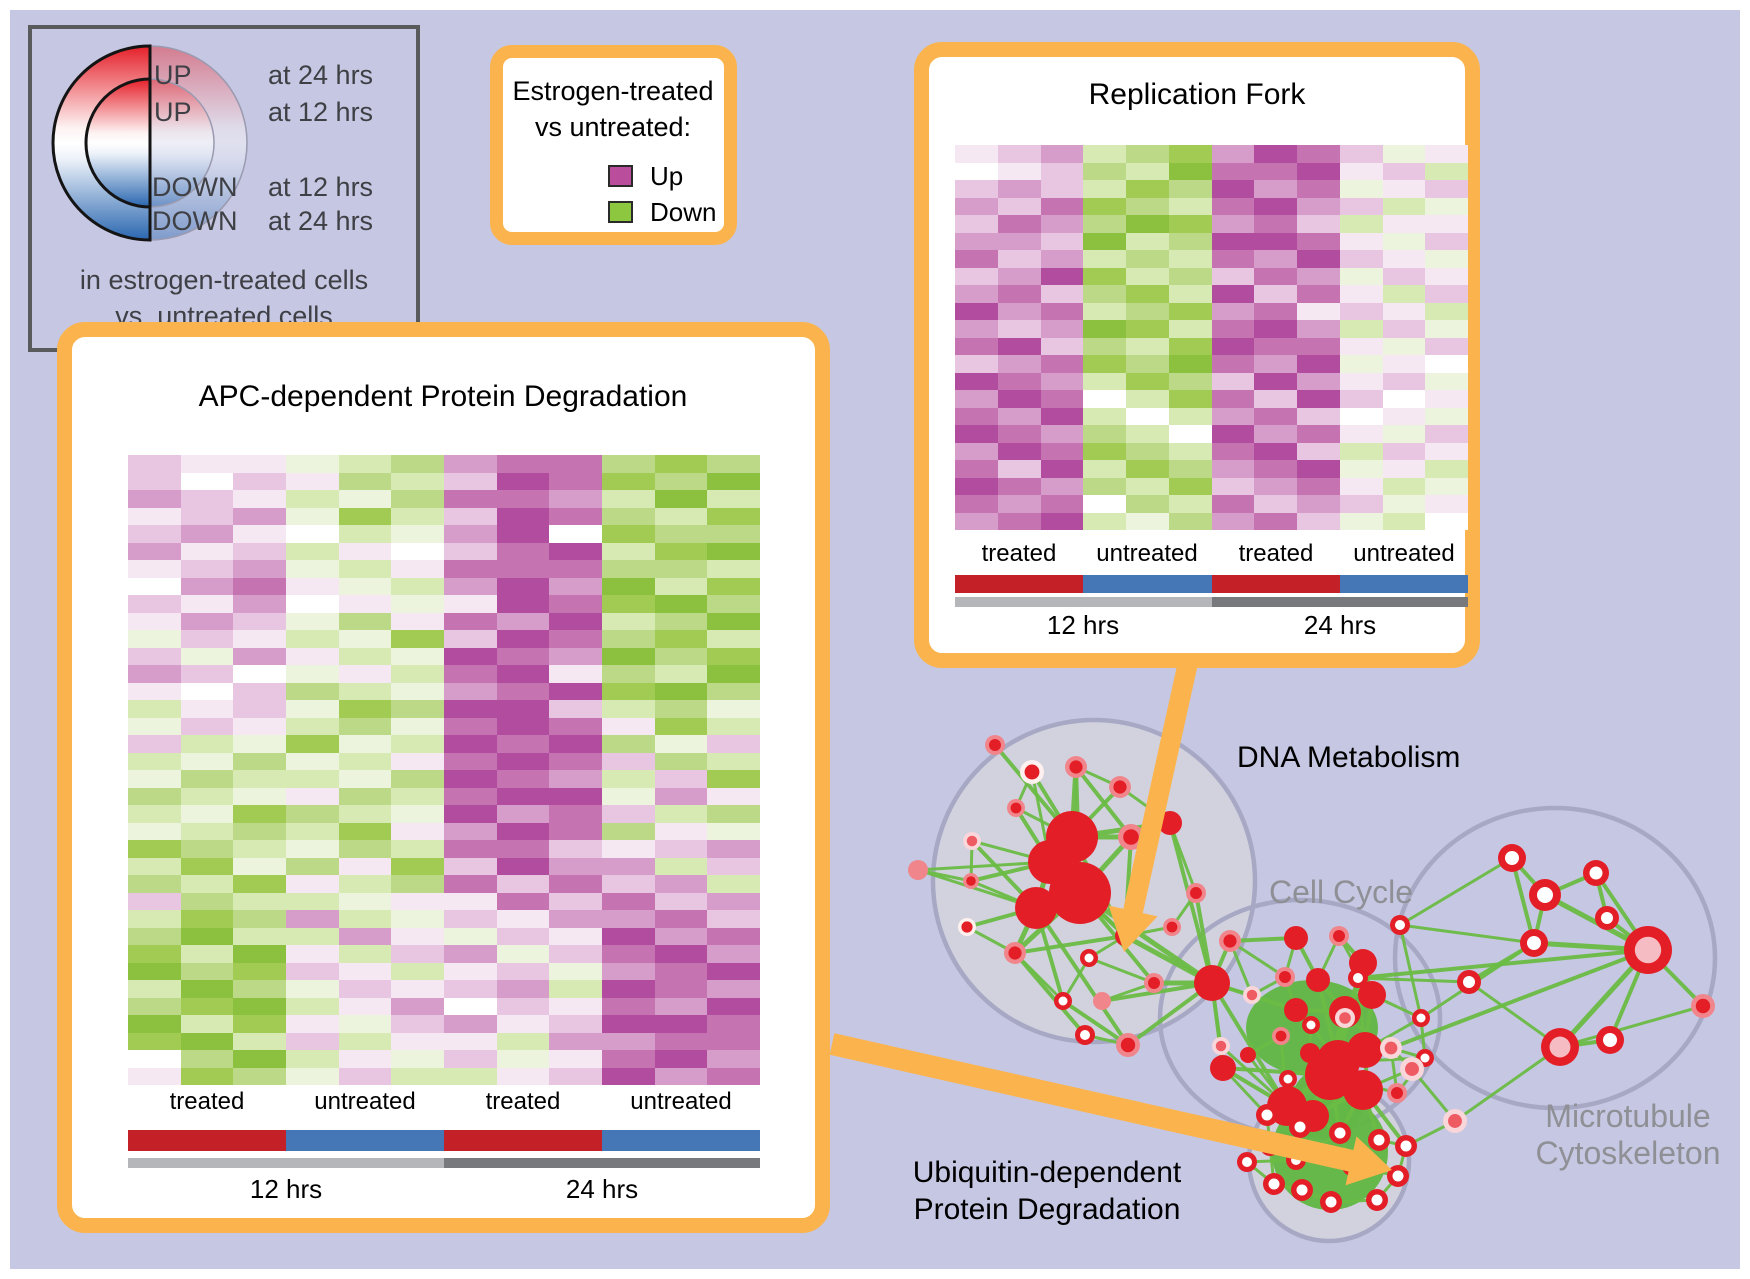 The width and height of the screenshot is (1750, 1279). What do you see at coordinates (444, 1140) in the screenshot?
I see `apc-treatment-bar` at bounding box center [444, 1140].